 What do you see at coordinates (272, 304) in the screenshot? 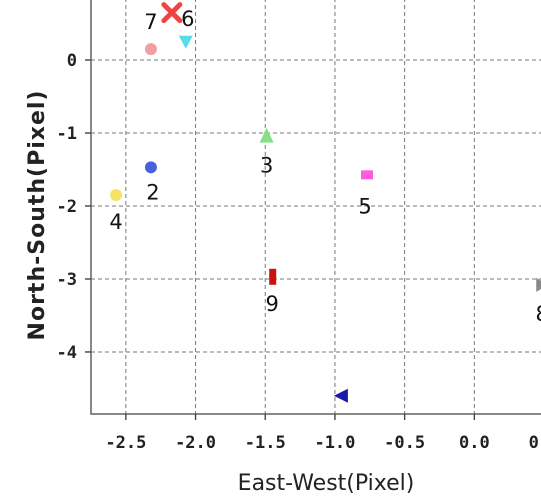
I see `point-label-9: 9` at bounding box center [272, 304].